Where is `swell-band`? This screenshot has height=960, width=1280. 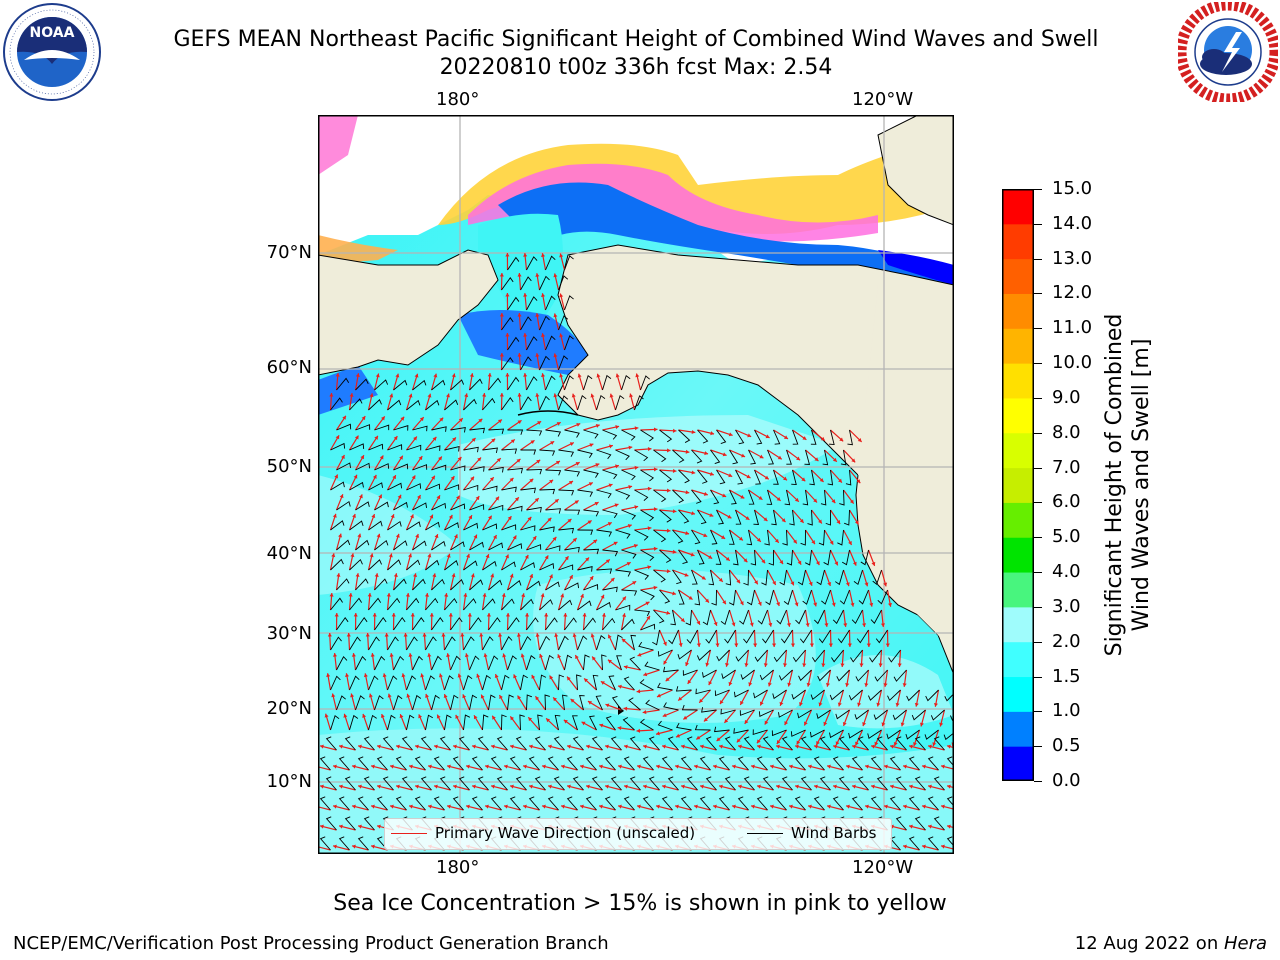
swell-band is located at coordinates (648, 465).